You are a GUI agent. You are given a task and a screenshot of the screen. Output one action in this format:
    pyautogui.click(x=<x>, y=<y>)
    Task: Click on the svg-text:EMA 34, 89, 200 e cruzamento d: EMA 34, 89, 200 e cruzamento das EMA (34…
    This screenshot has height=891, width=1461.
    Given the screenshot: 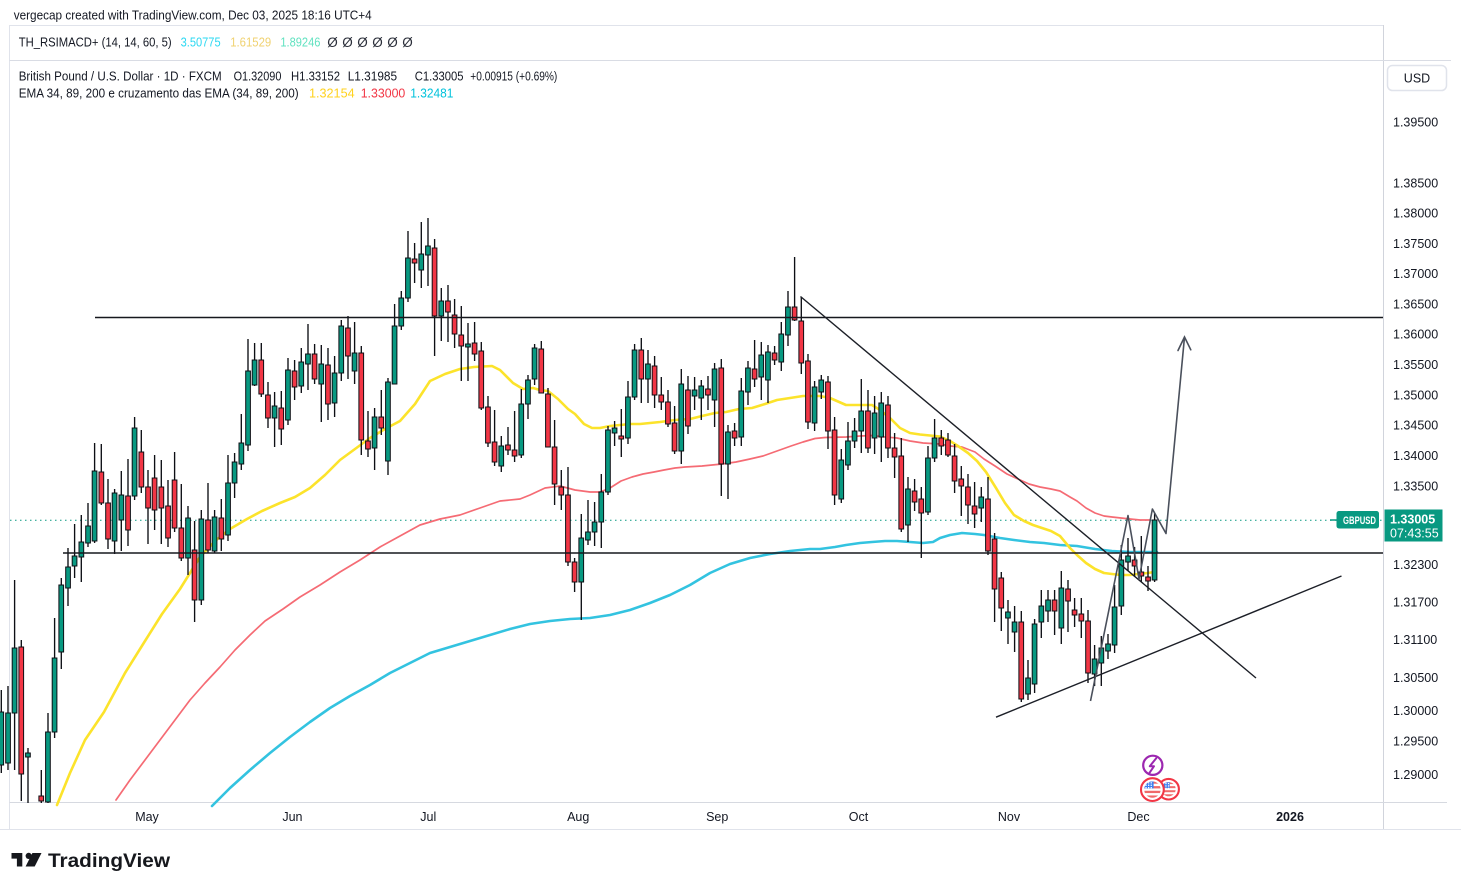 What is the action you would take?
    pyautogui.click(x=159, y=93)
    